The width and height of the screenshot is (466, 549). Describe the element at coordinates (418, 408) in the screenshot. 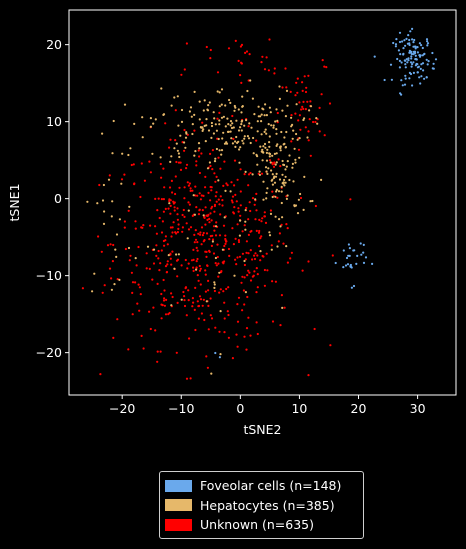

I see `x-tick-label: 30` at that location.